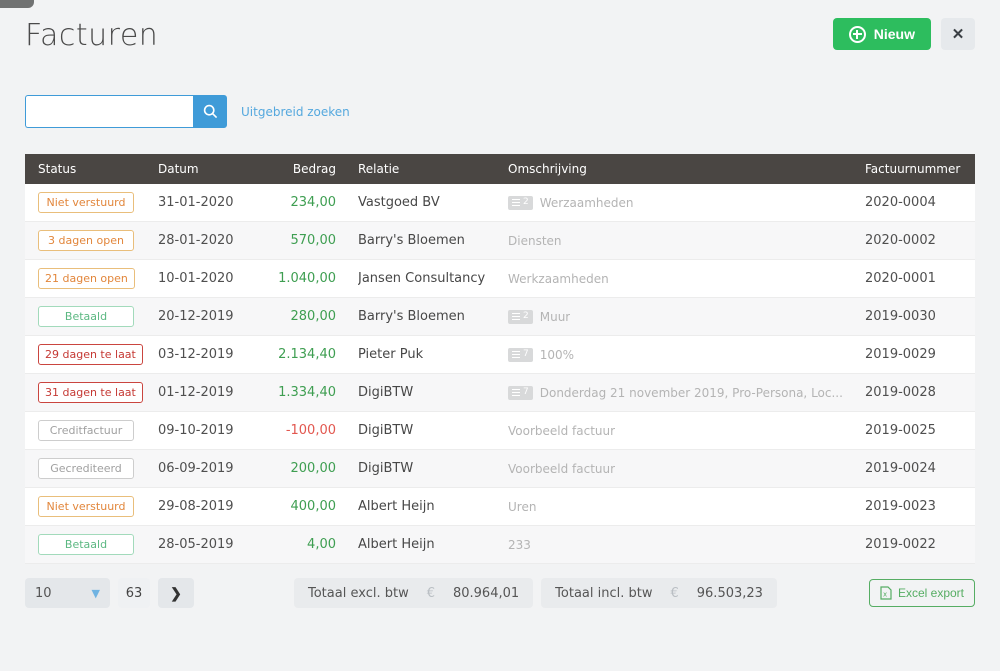 This screenshot has height=671, width=1000. I want to click on search-button, so click(210, 111).